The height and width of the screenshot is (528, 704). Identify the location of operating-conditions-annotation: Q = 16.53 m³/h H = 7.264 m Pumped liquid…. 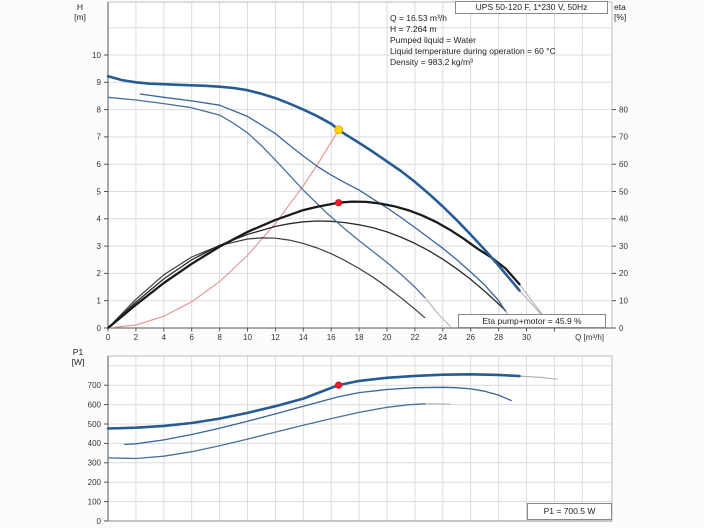
(473, 40).